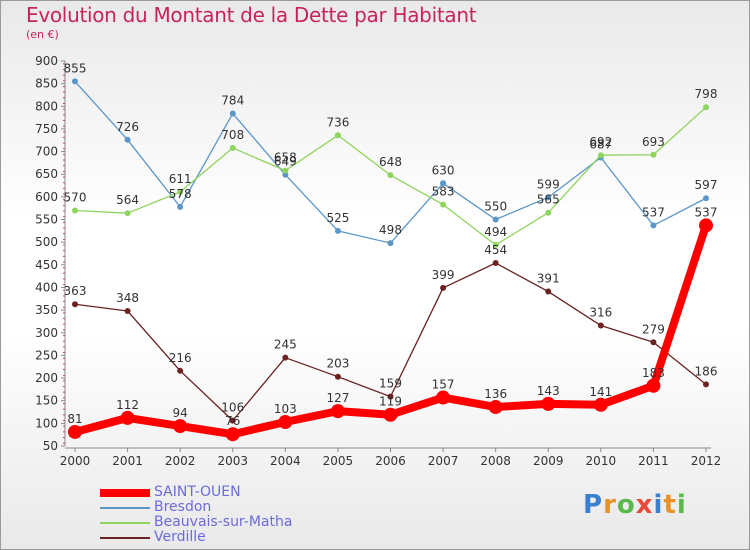 This screenshot has width=750, height=550. Describe the element at coordinates (230, 537) in the screenshot. I see `legend-item: Verdille` at that location.